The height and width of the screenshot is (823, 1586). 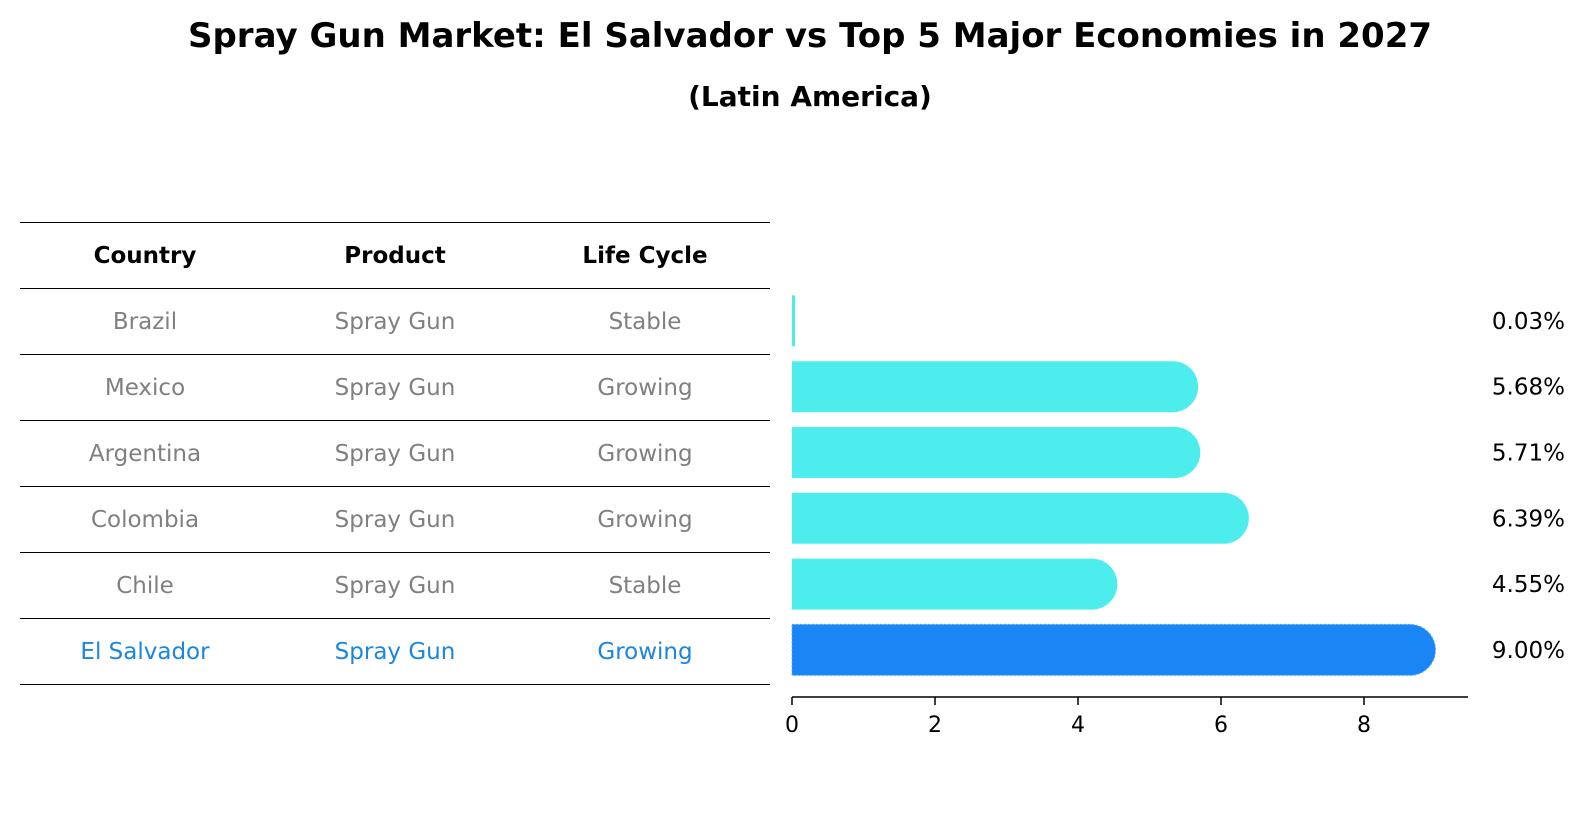 I want to click on bar-highlight, so click(x=1113, y=649).